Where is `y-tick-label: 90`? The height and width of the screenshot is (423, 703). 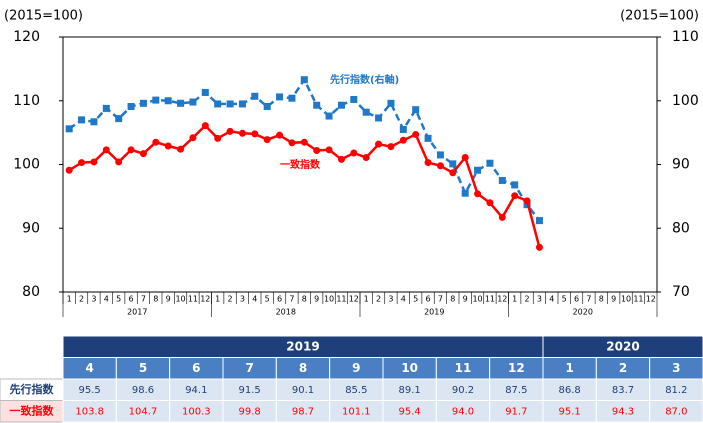
y-tick-label: 90 is located at coordinates (31, 228).